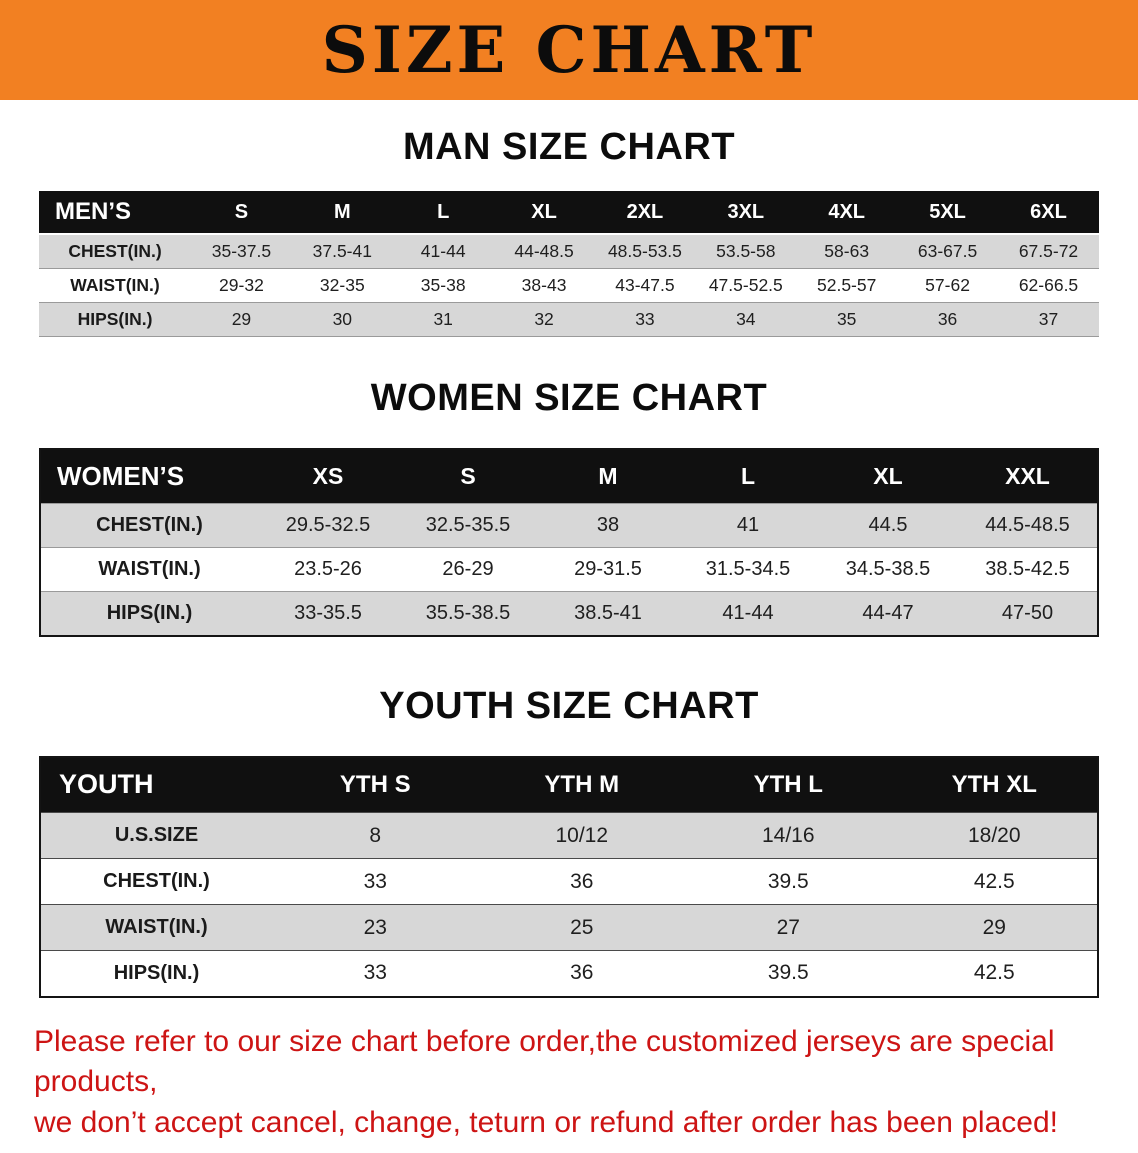  What do you see at coordinates (846, 251) in the screenshot?
I see `size-value-cell: 58-63` at bounding box center [846, 251].